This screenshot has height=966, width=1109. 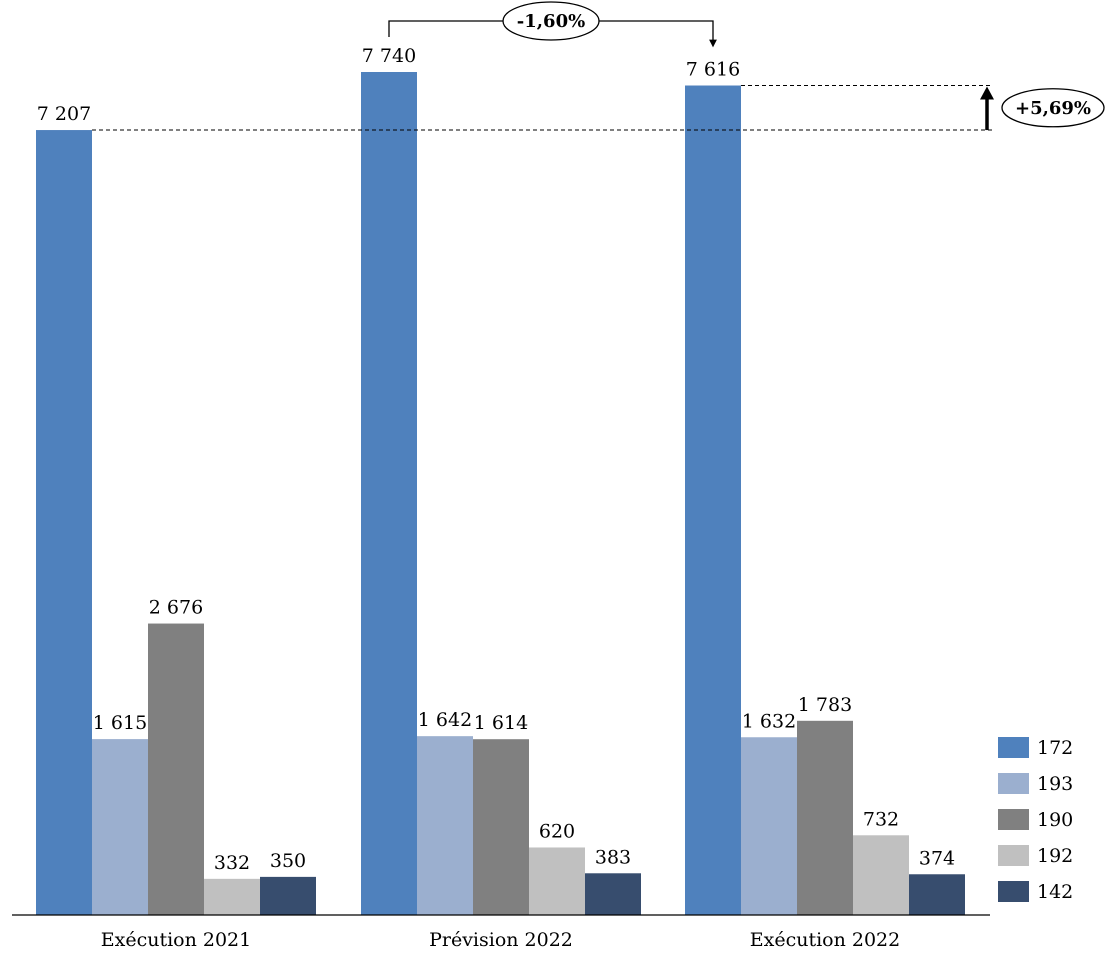 What do you see at coordinates (1055, 784) in the screenshot?
I see `legend-label-193: 193` at bounding box center [1055, 784].